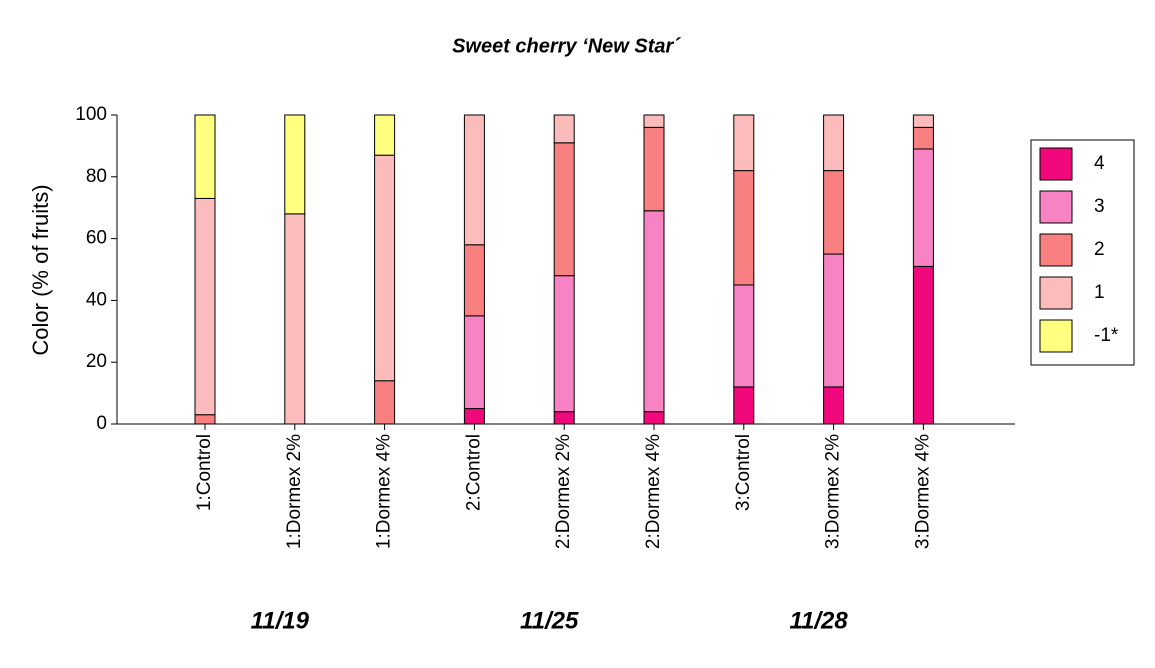 The image size is (1155, 668). What do you see at coordinates (96, 299) in the screenshot?
I see `y-tick-label: 40` at bounding box center [96, 299].